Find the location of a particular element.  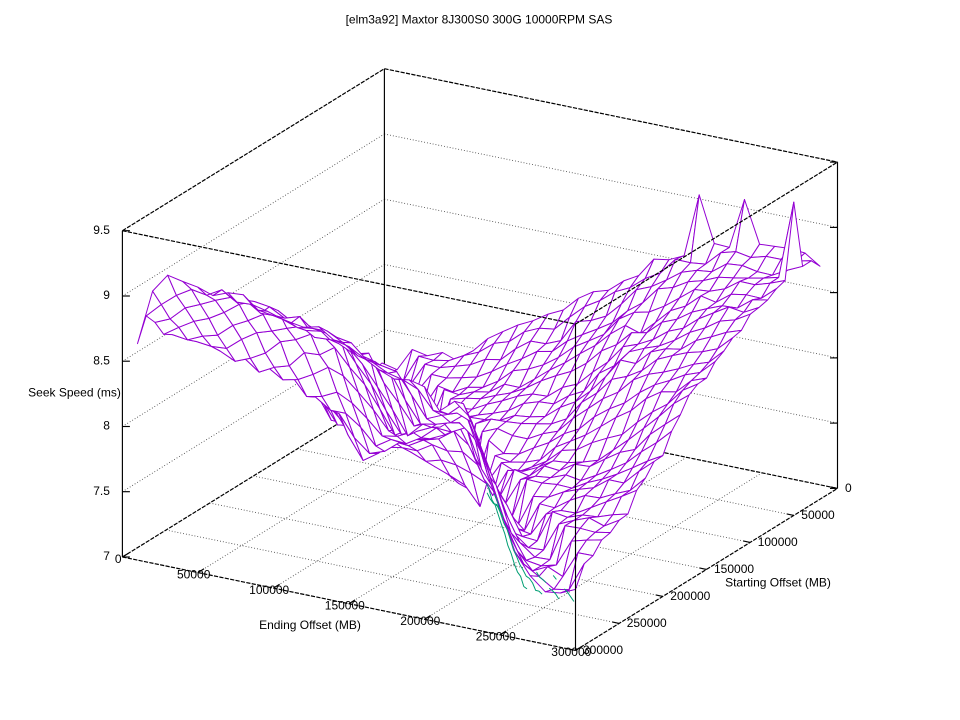

svg-text: 9.5 is located at coordinates (101, 230).